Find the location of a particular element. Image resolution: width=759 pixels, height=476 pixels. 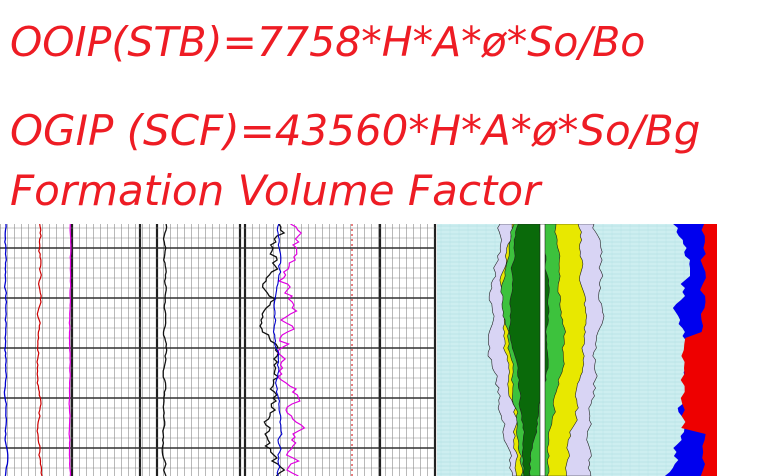

lithology-shading is located at coordinates (546, 350).